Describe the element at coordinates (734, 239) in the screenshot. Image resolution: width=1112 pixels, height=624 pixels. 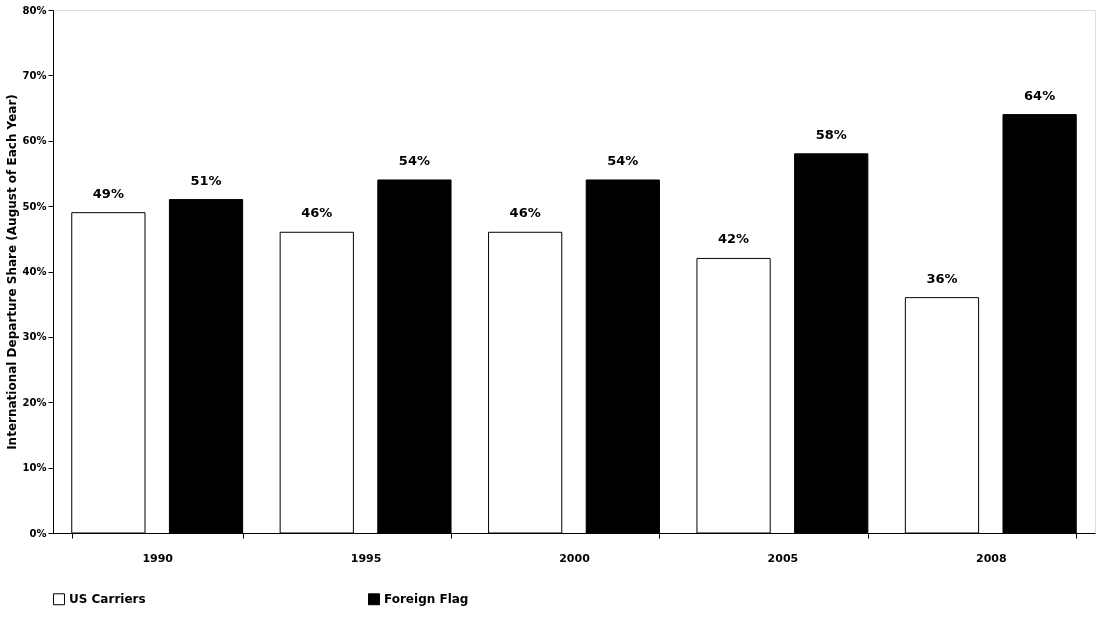
I see `data-label: 42%` at that location.